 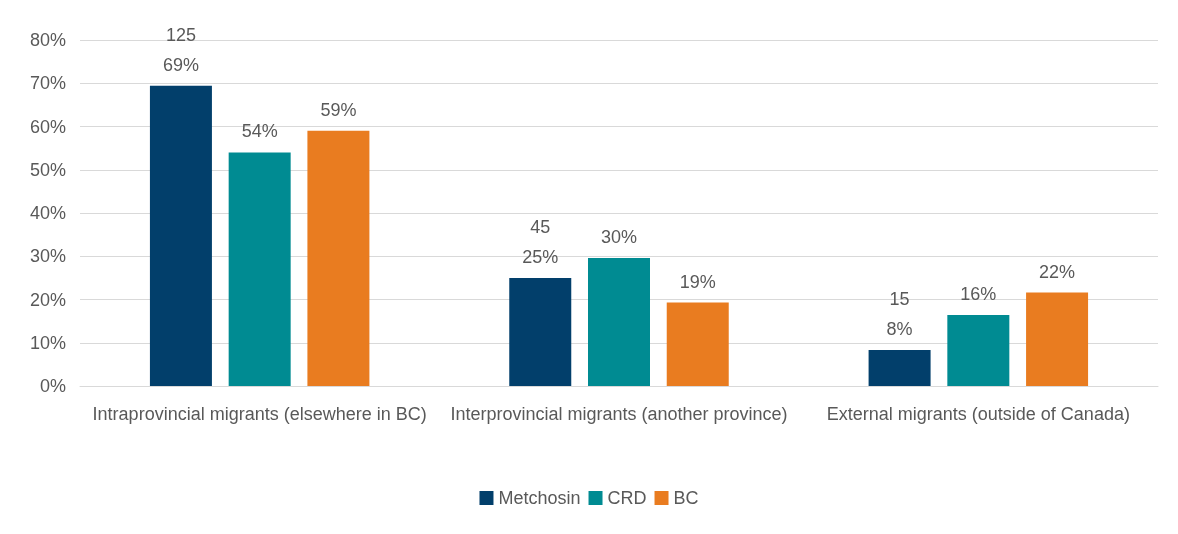 I want to click on data-label: 16%, so click(x=978, y=294).